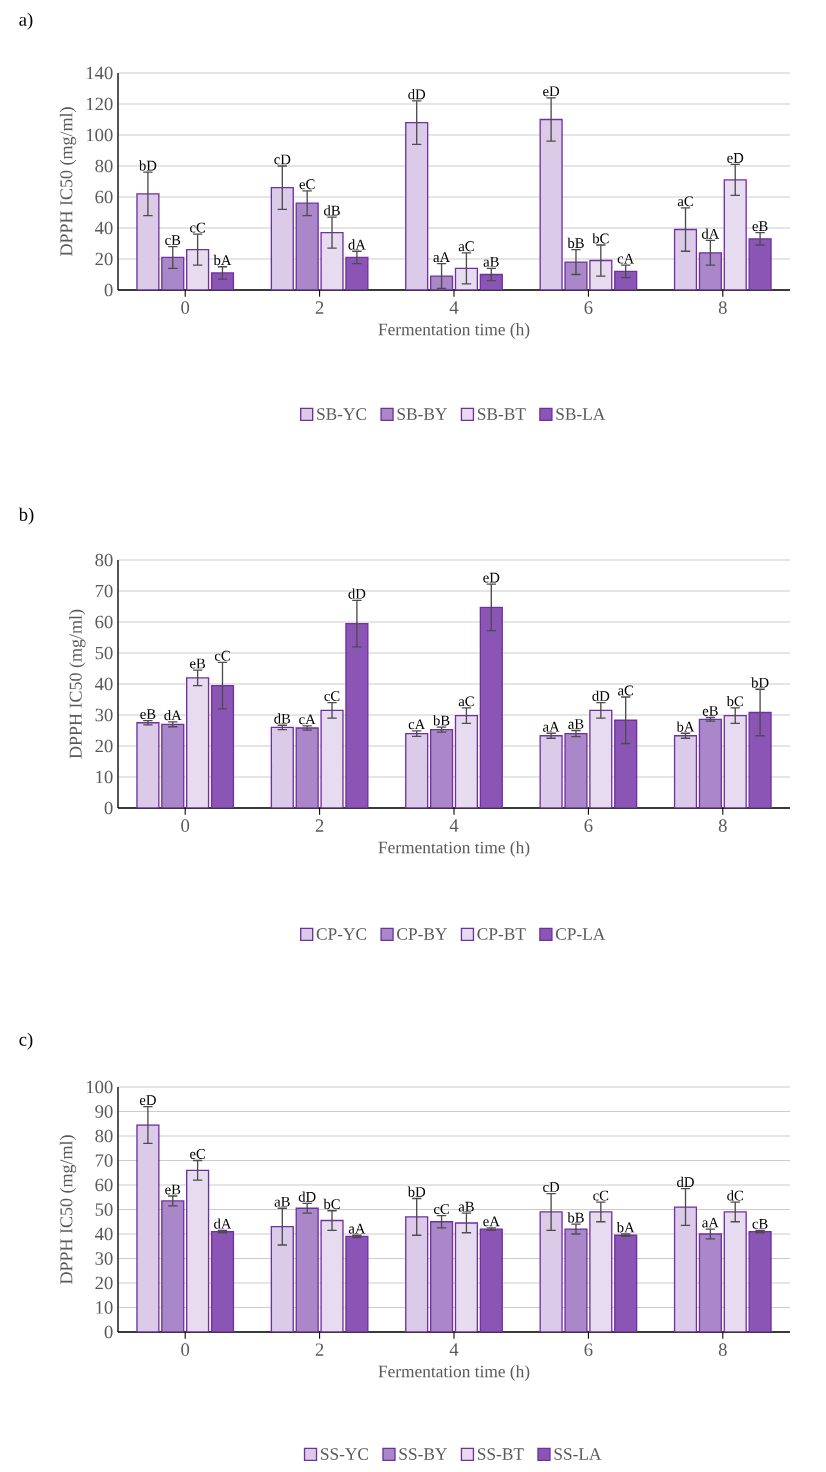 The width and height of the screenshot is (826, 1472). I want to click on legend-label: SS-YC, so click(345, 1454).